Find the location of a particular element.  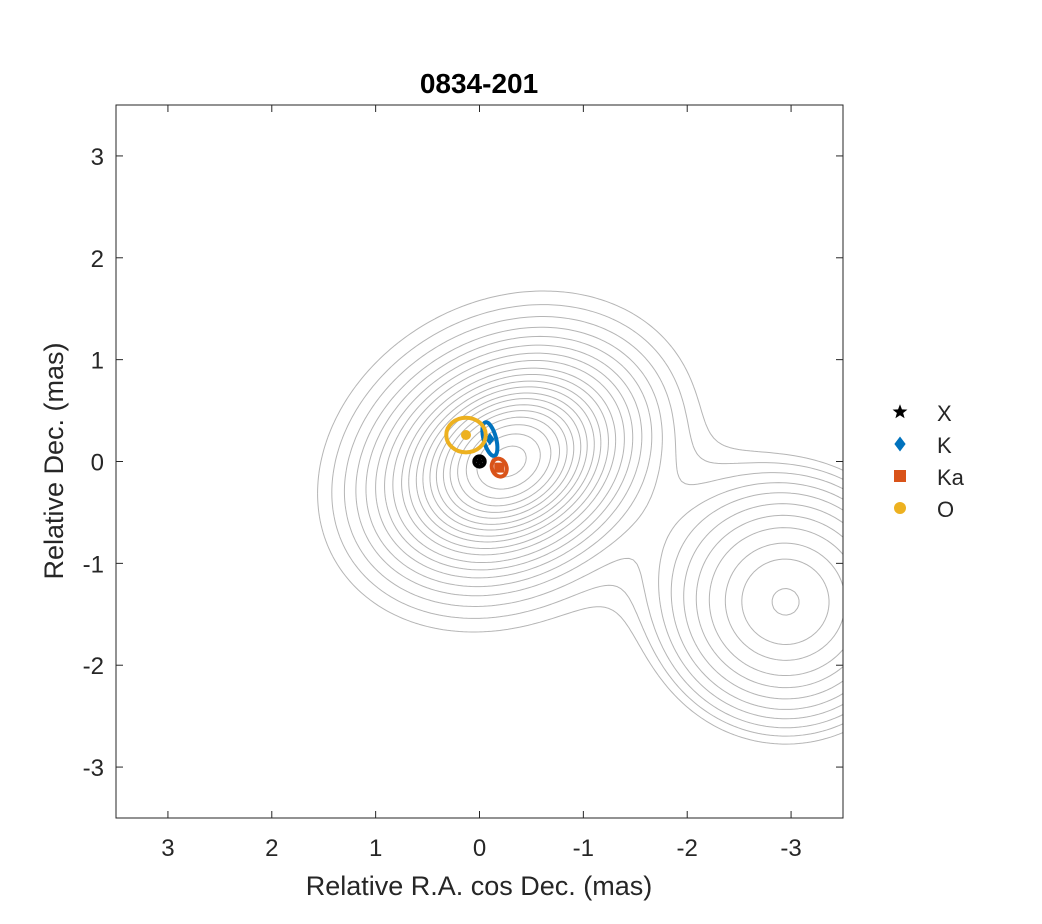

y-tick-label: 2 is located at coordinates (97, 259).